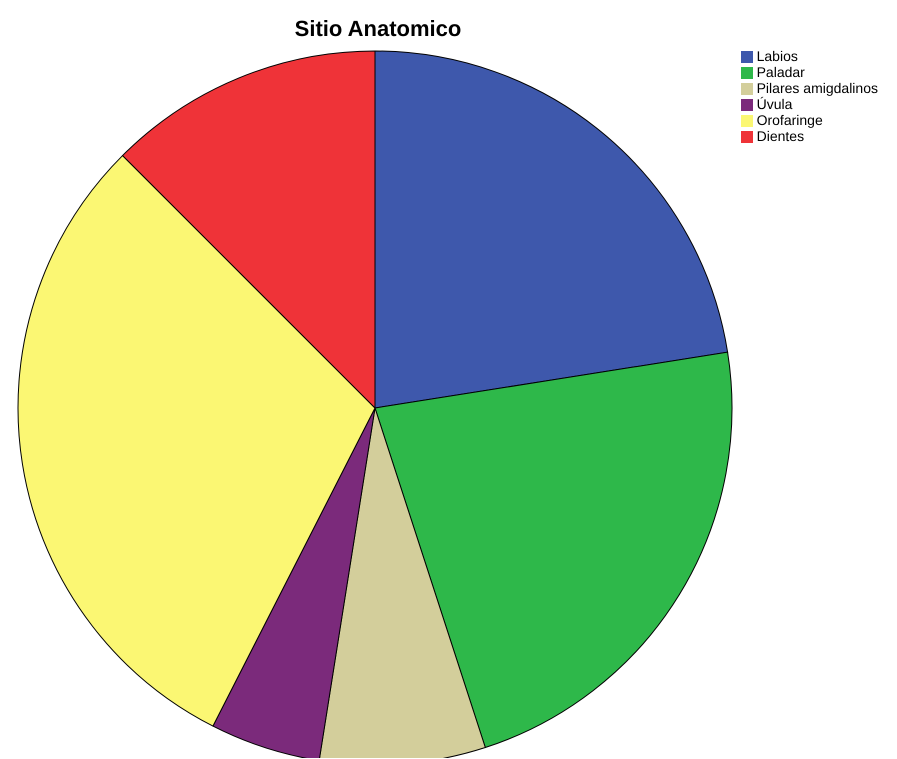  Describe the element at coordinates (780, 72) in the screenshot. I see `legend-label: Paladar` at that location.